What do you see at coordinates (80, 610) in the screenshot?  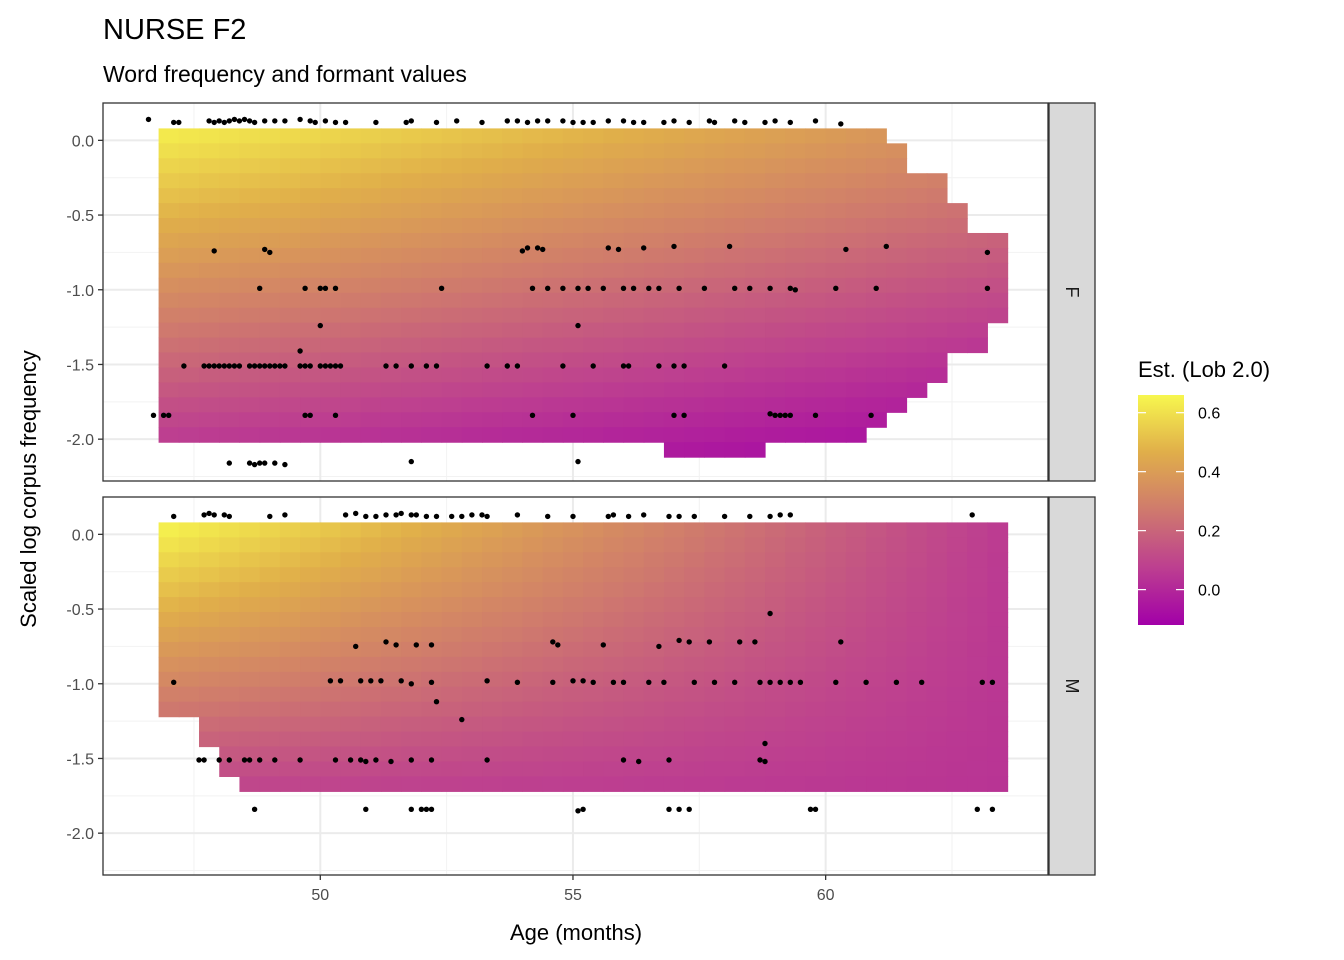 I see `y-tick-label: -0.5` at bounding box center [80, 610].